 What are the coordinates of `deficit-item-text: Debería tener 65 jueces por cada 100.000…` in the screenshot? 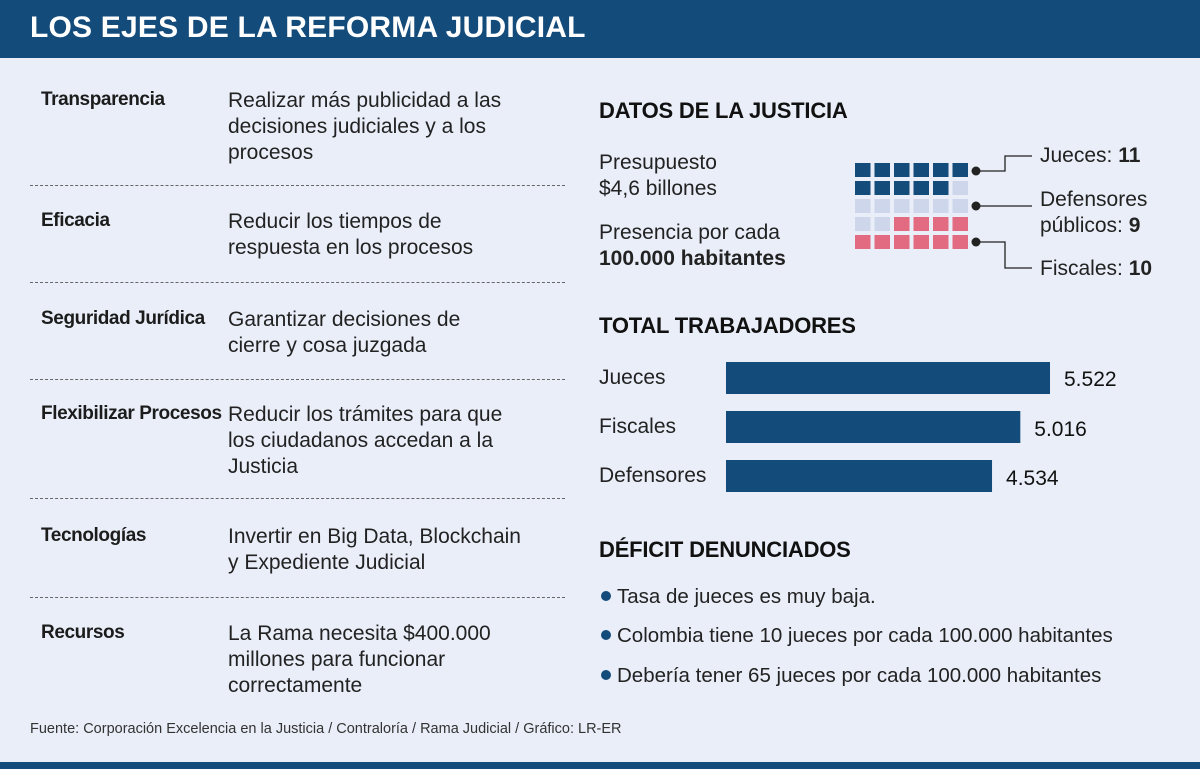 It's located at (859, 675).